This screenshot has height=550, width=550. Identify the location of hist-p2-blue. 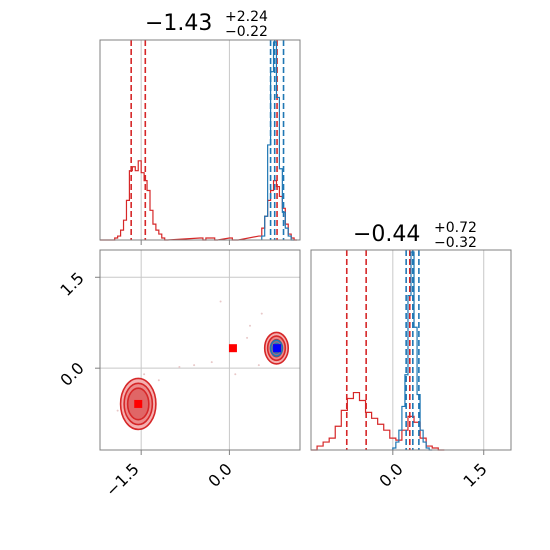
(412, 351).